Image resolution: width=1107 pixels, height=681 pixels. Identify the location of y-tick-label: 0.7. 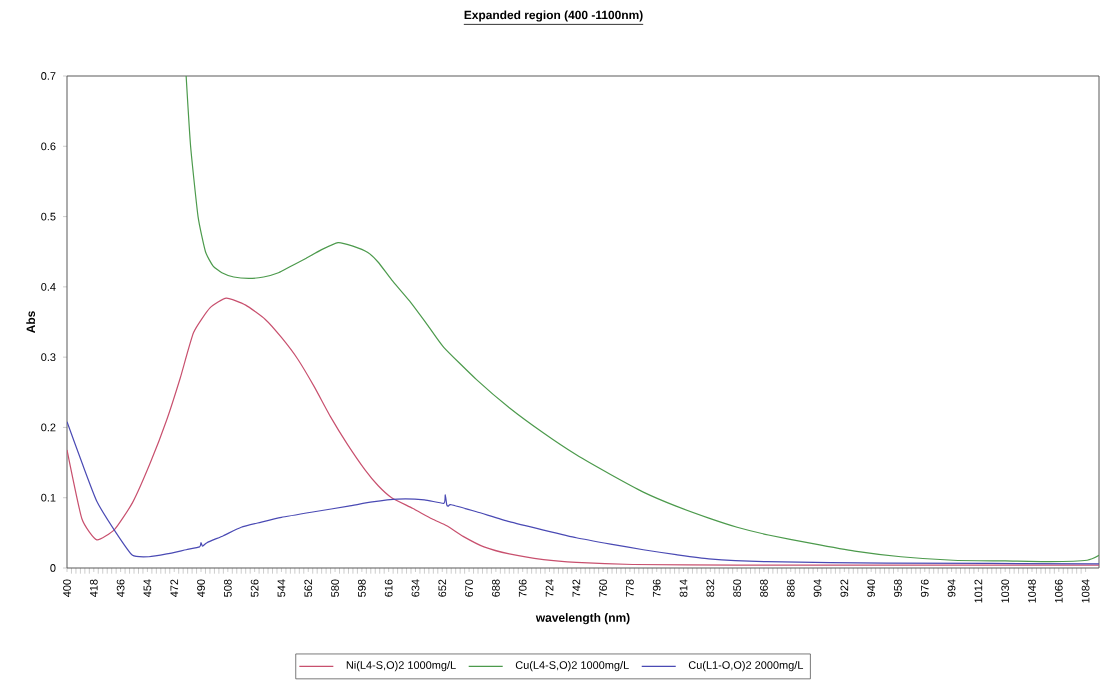
(48, 76).